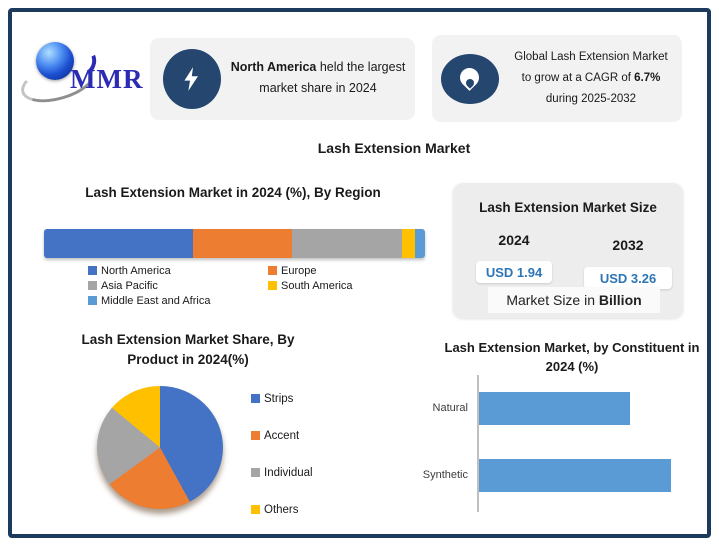 This screenshot has height=547, width=719. Describe the element at coordinates (514, 272) in the screenshot. I see `market-size-value-2024: USD 1.94` at that location.